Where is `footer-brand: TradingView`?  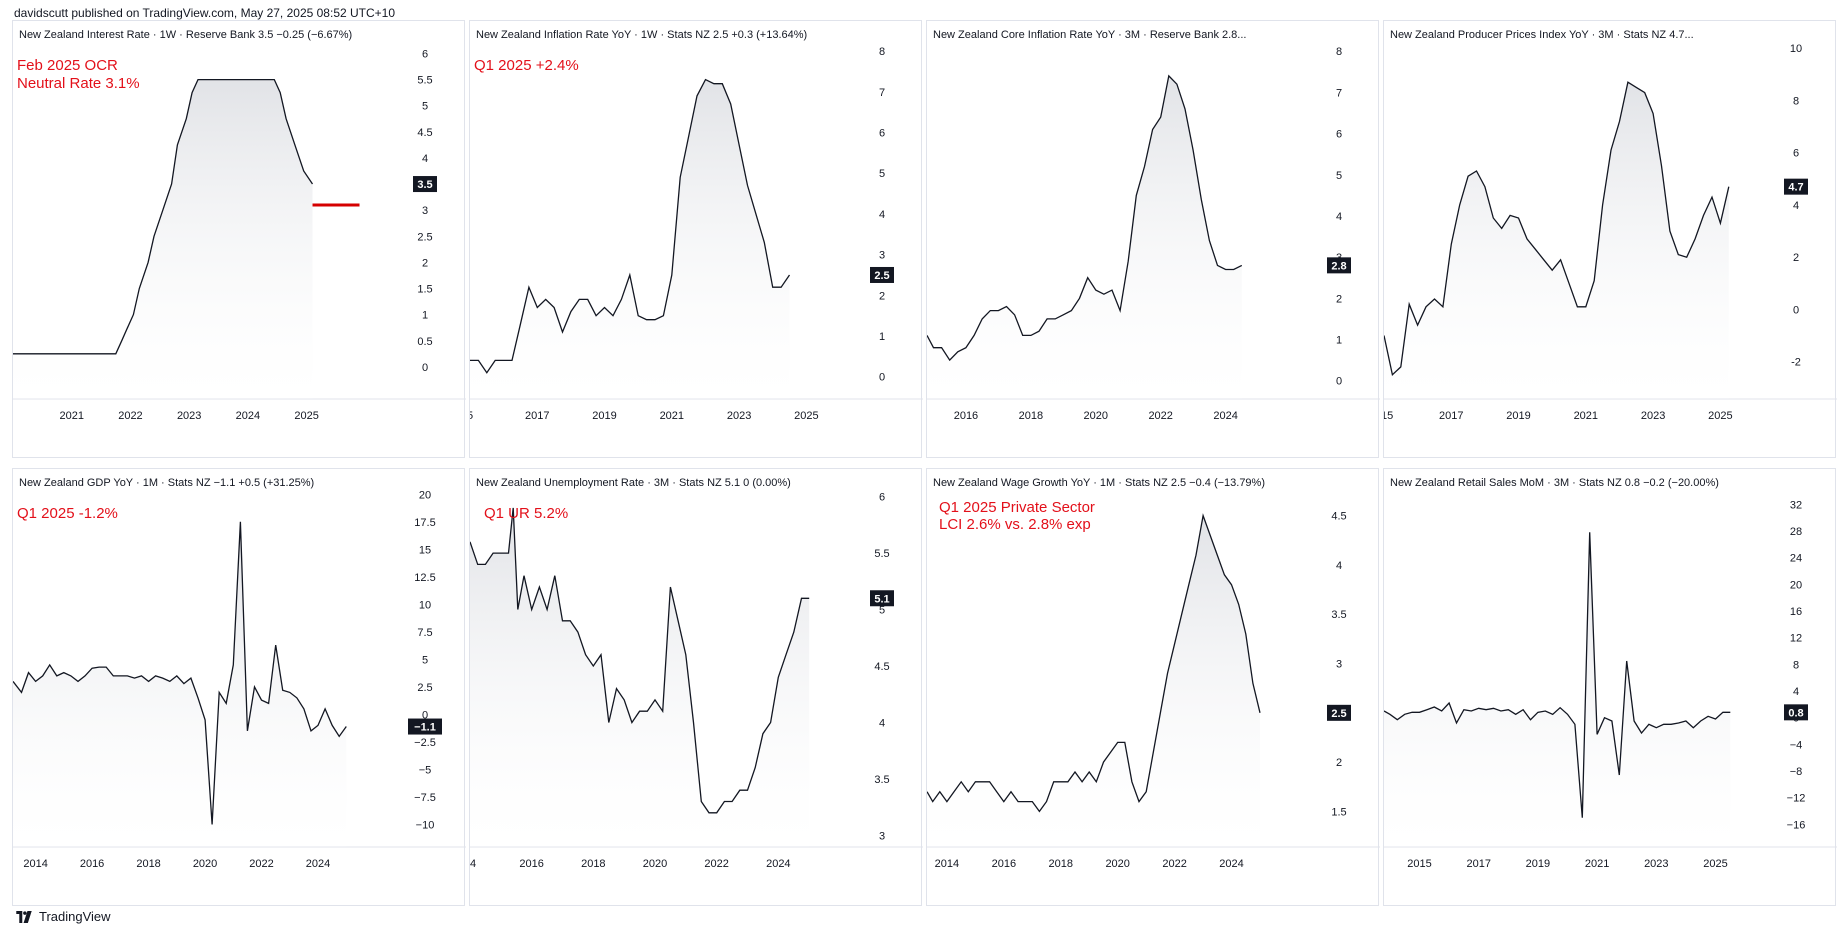
footer-brand: TradingView is located at coordinates (75, 916).